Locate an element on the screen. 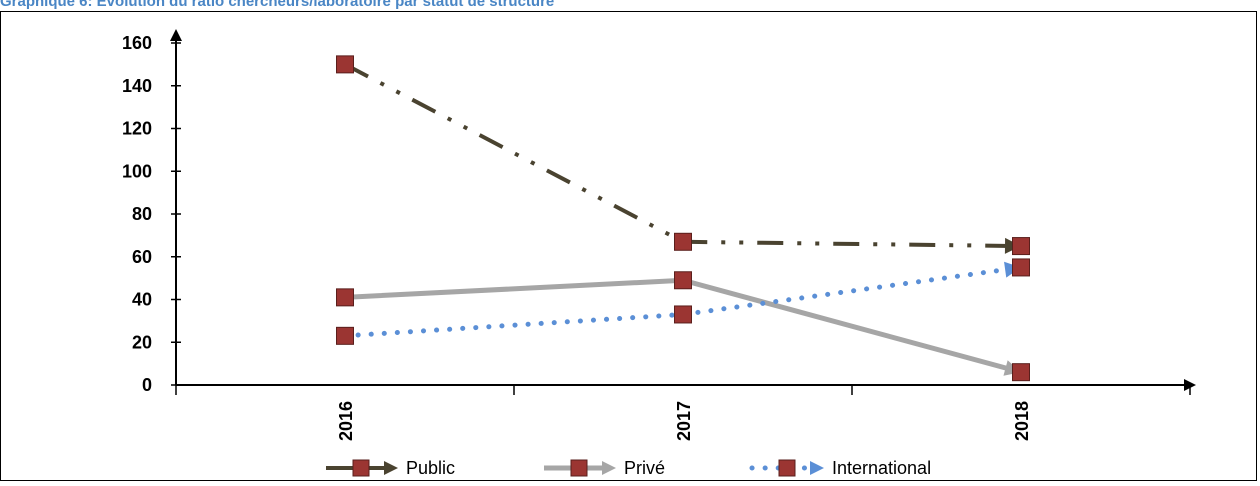  y-tick-label: 40 is located at coordinates (142, 300).